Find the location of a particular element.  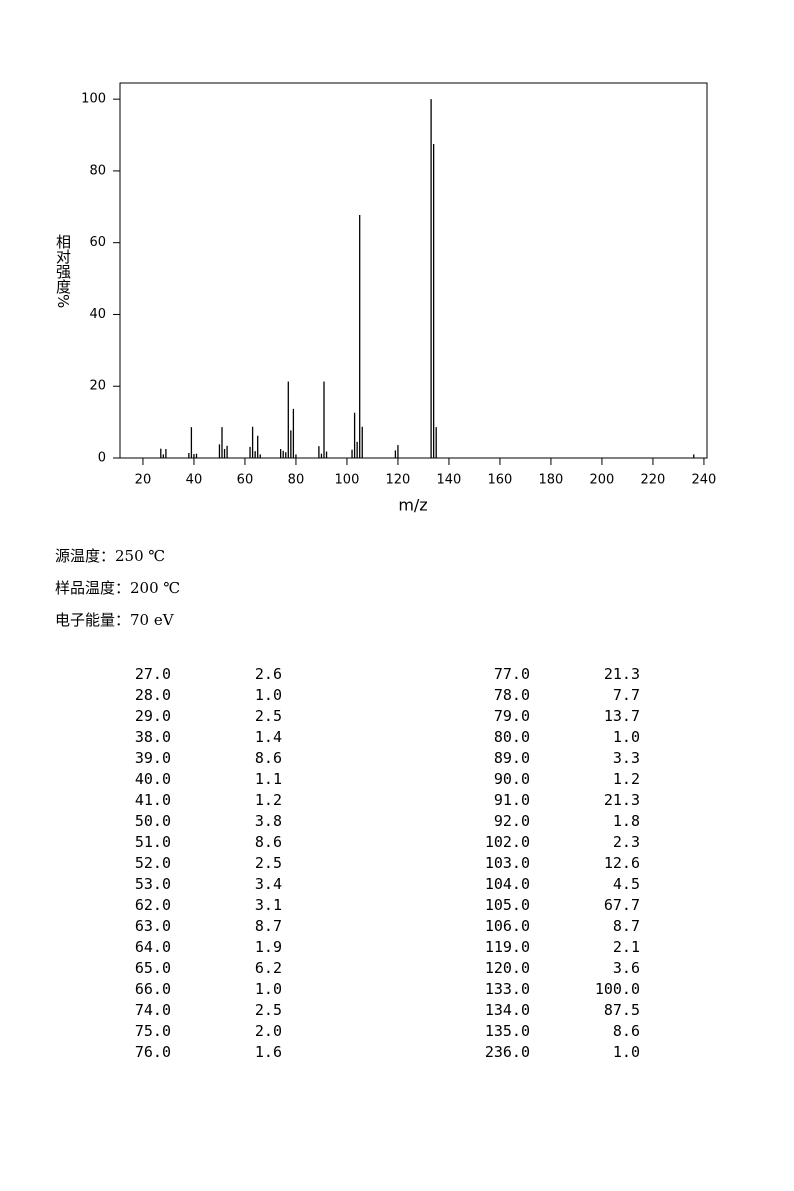

table-cell: 1.1 is located at coordinates (268, 779).